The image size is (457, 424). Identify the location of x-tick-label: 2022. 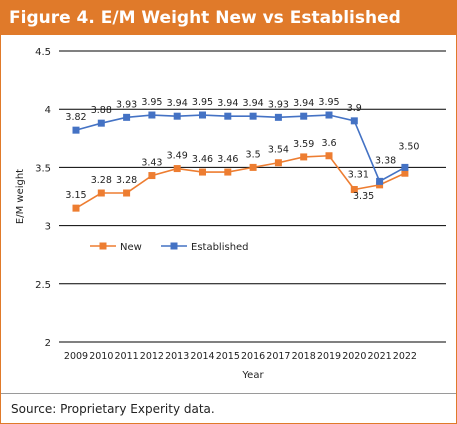
(405, 356).